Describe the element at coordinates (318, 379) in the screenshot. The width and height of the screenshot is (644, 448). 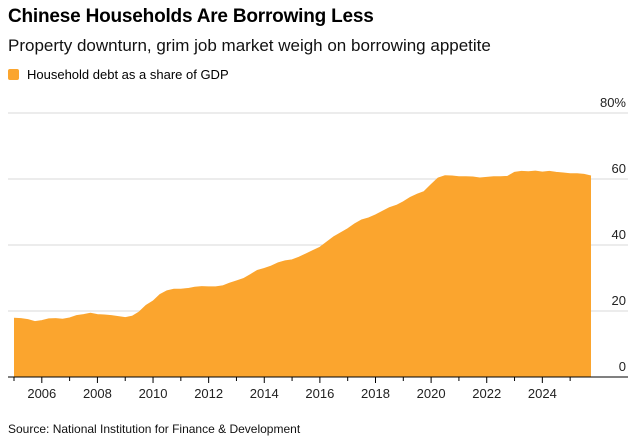
I see `x-axis` at that location.